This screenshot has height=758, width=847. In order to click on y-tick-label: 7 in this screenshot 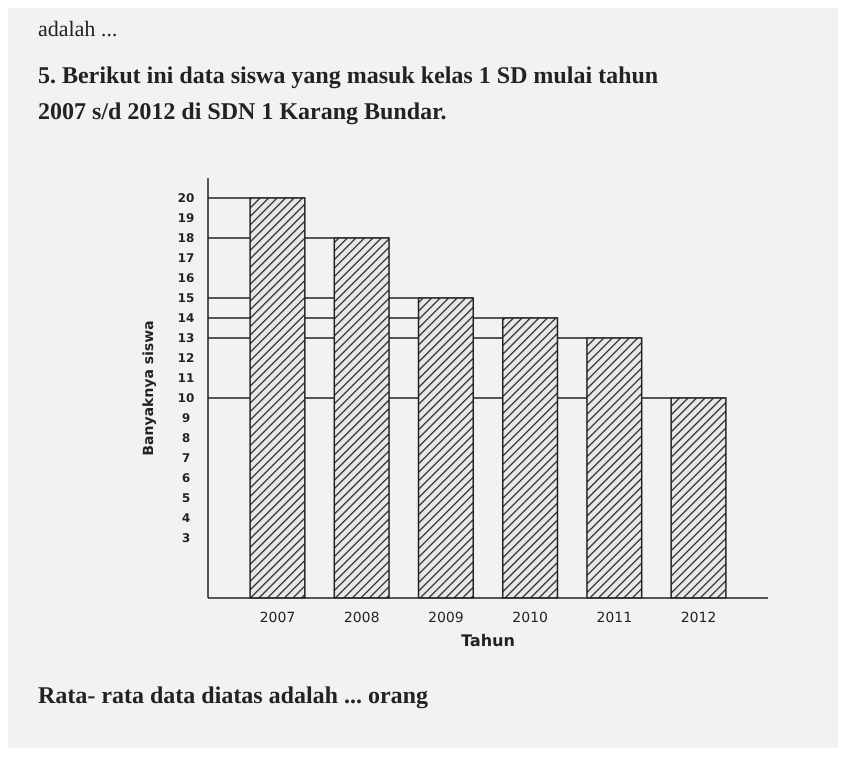, I will do `click(186, 458)`.